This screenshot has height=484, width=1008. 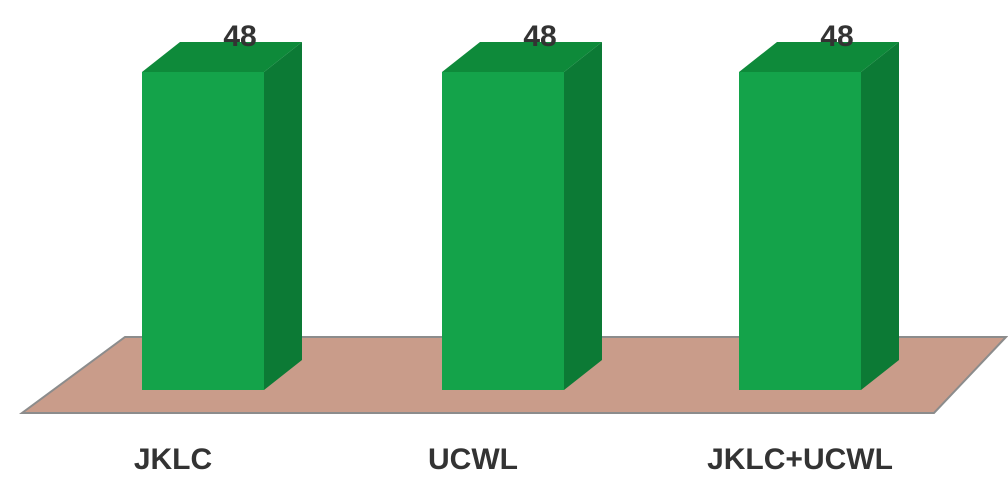 What do you see at coordinates (836, 36) in the screenshot?
I see `data-label-3: 48` at bounding box center [836, 36].